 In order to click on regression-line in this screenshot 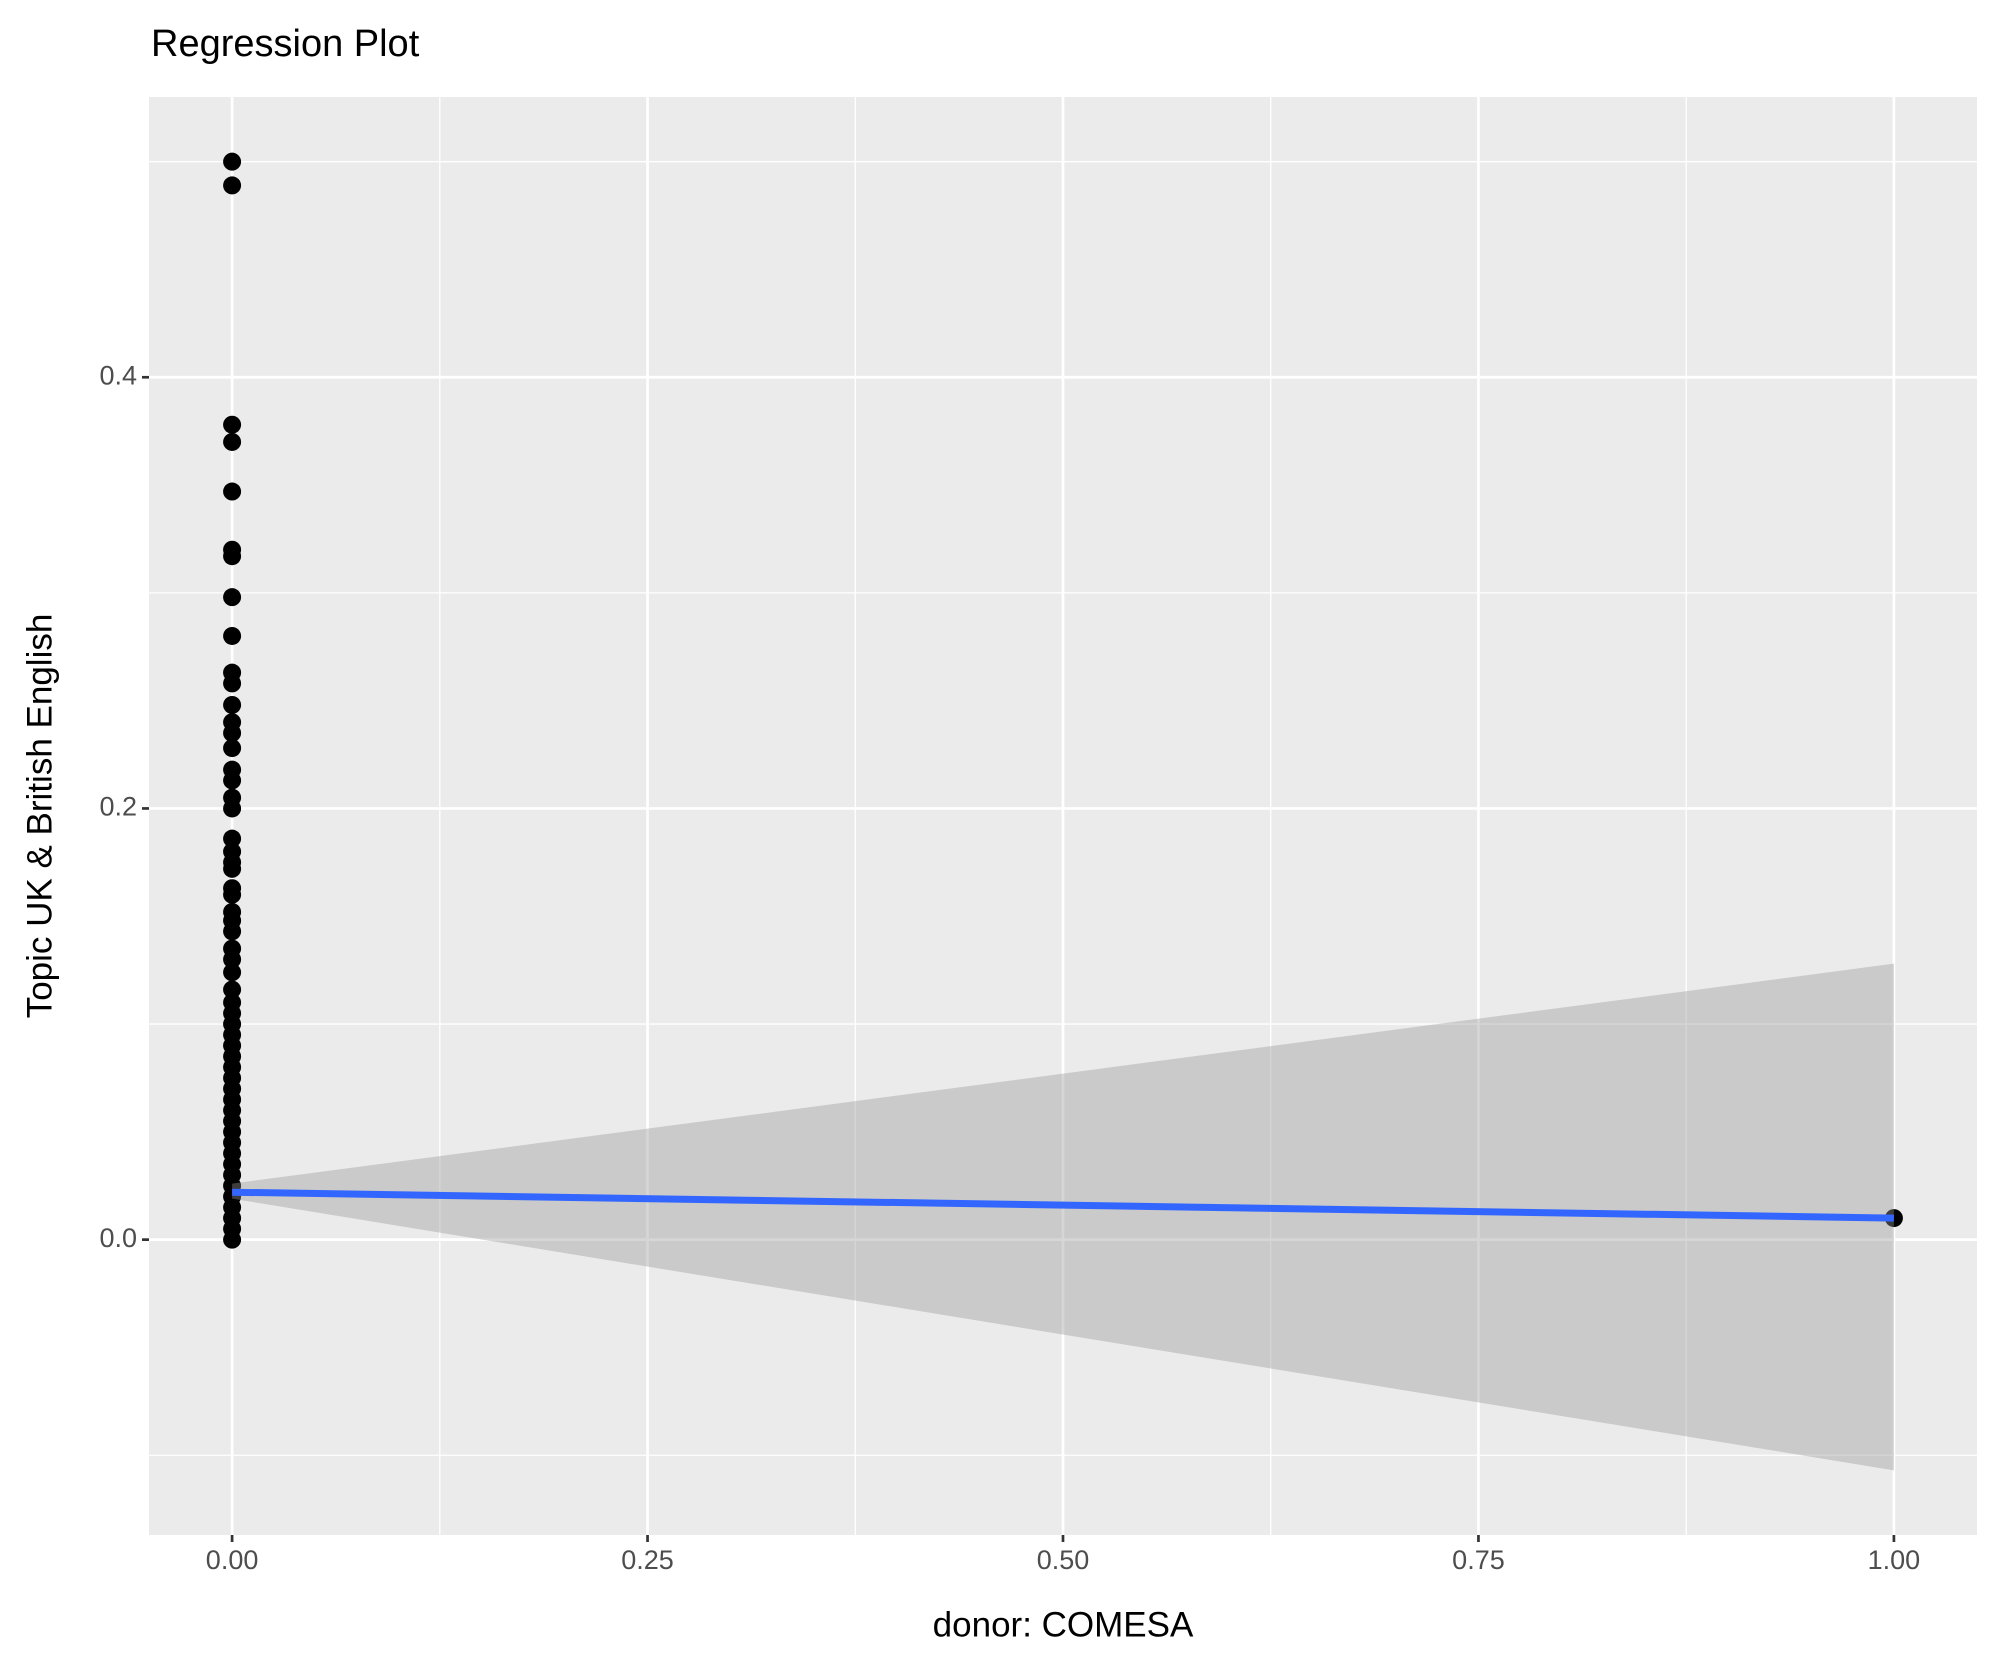, I will do `click(1063, 1205)`.